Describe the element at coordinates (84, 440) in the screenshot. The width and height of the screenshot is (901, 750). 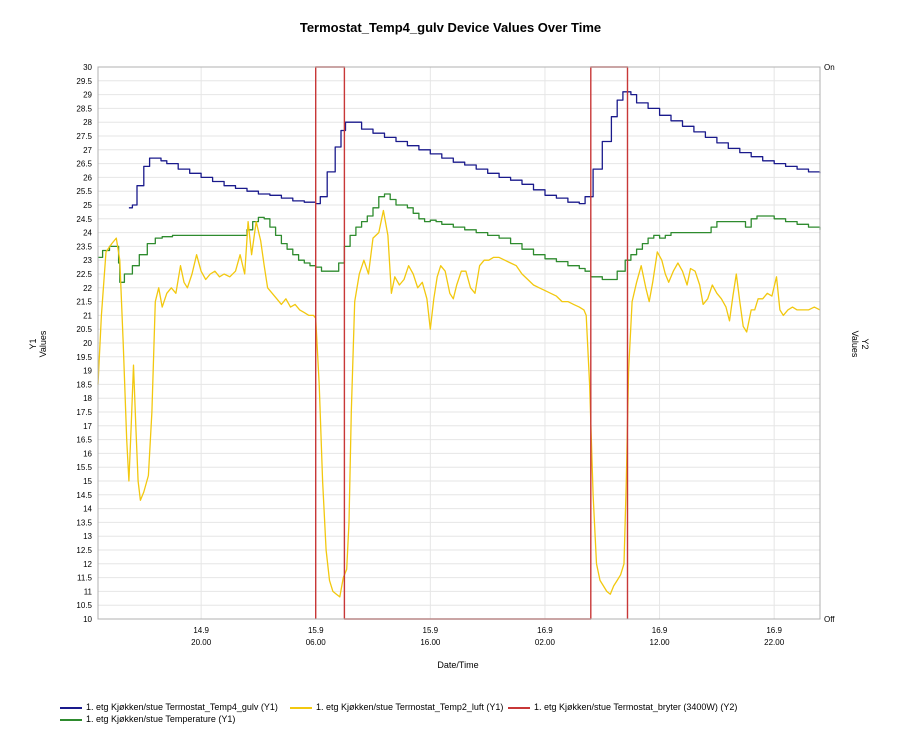
I see `y-tick-label: 16.5` at that location.